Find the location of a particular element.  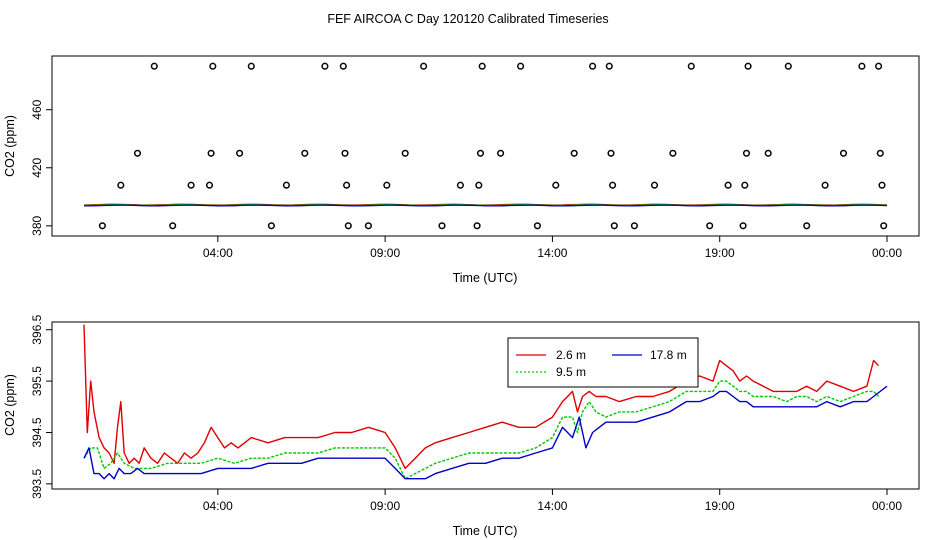

legend-label-9-5m: 9.5 m is located at coordinates (571, 372).